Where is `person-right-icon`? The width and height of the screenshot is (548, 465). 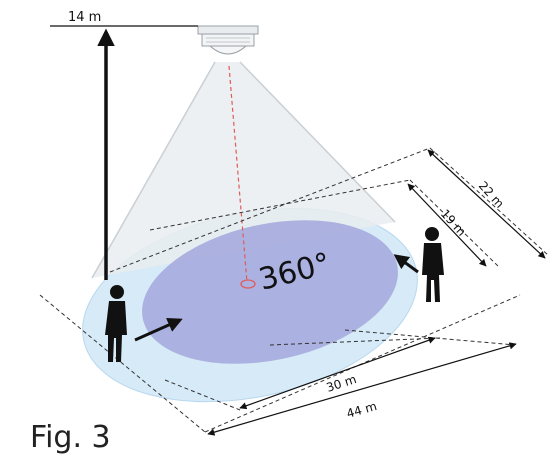
person-right-icon is located at coordinates (433, 264).